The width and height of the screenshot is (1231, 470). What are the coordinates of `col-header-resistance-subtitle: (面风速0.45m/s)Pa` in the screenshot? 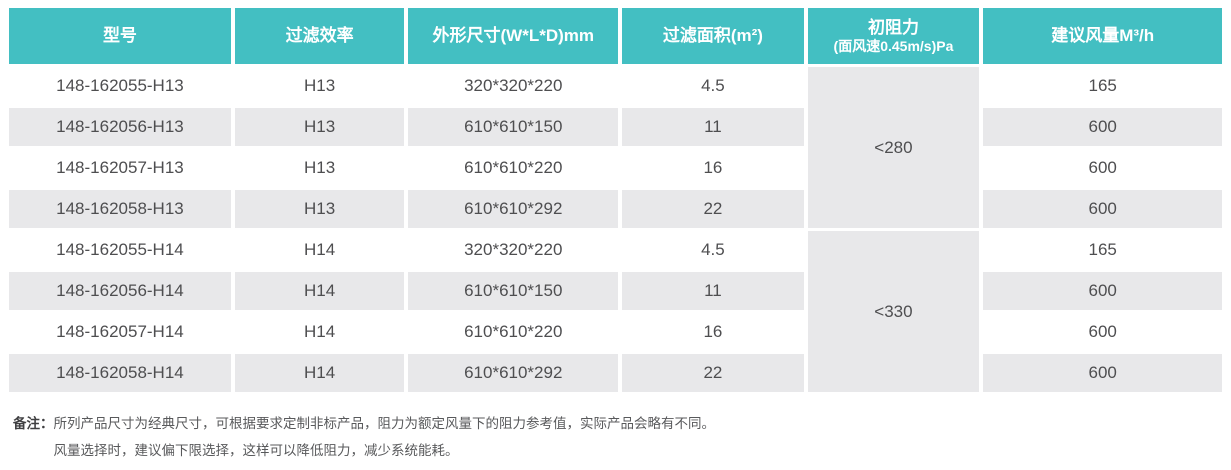 It's located at (893, 45).